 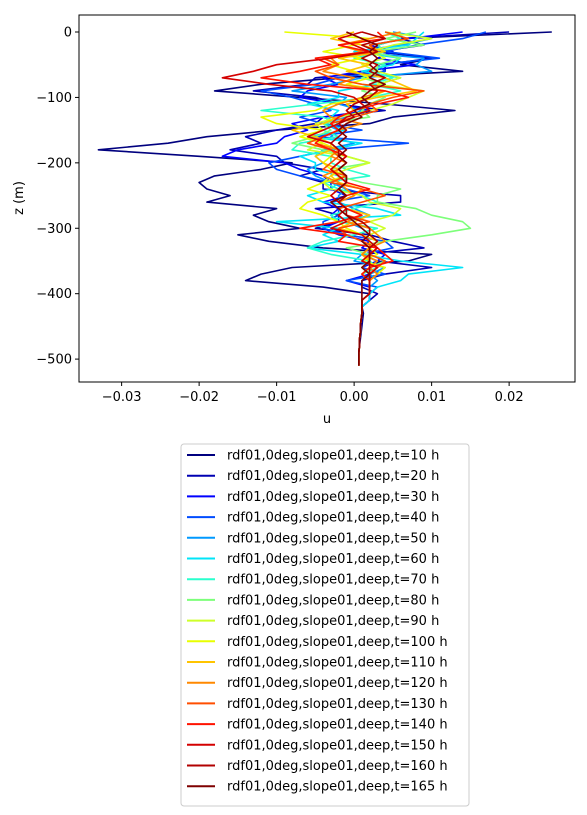 What do you see at coordinates (277, 397) in the screenshot?
I see `x-tick-label: −0.01` at bounding box center [277, 397].